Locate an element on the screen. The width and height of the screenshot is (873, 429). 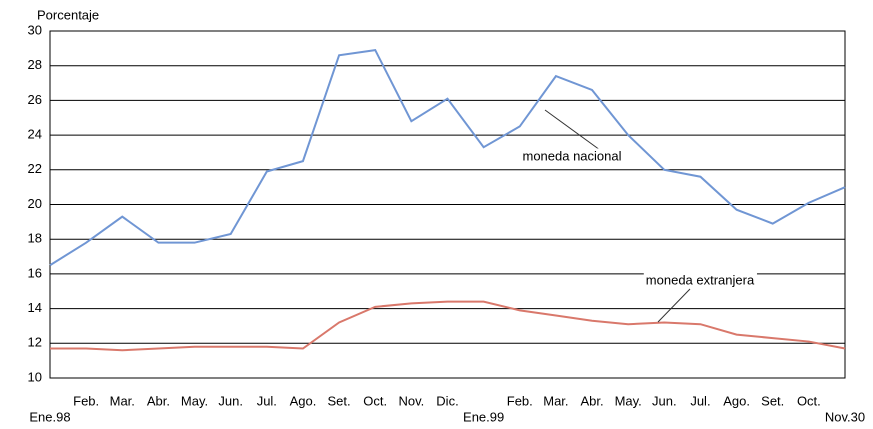
series-line is located at coordinates (448, 326).